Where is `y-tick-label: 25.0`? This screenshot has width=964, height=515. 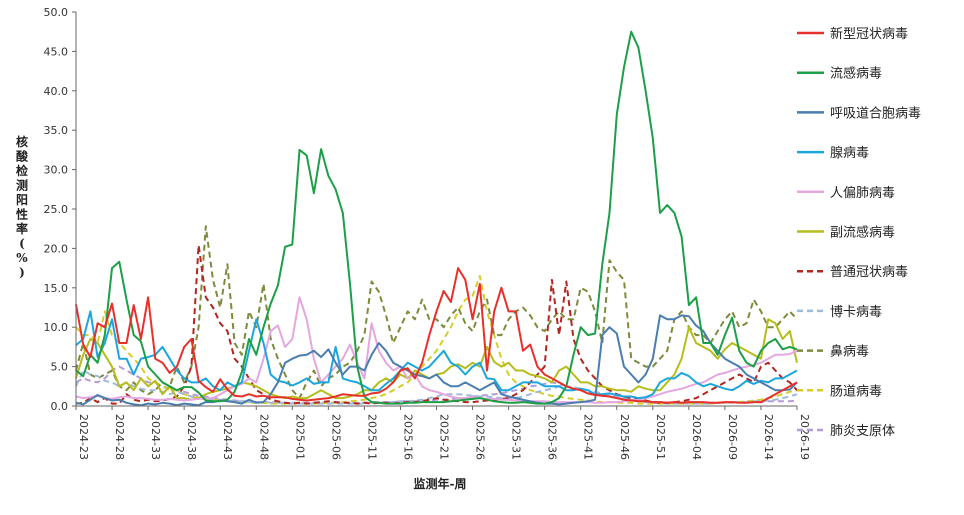 y-tick-label: 25.0 is located at coordinates (56, 209).